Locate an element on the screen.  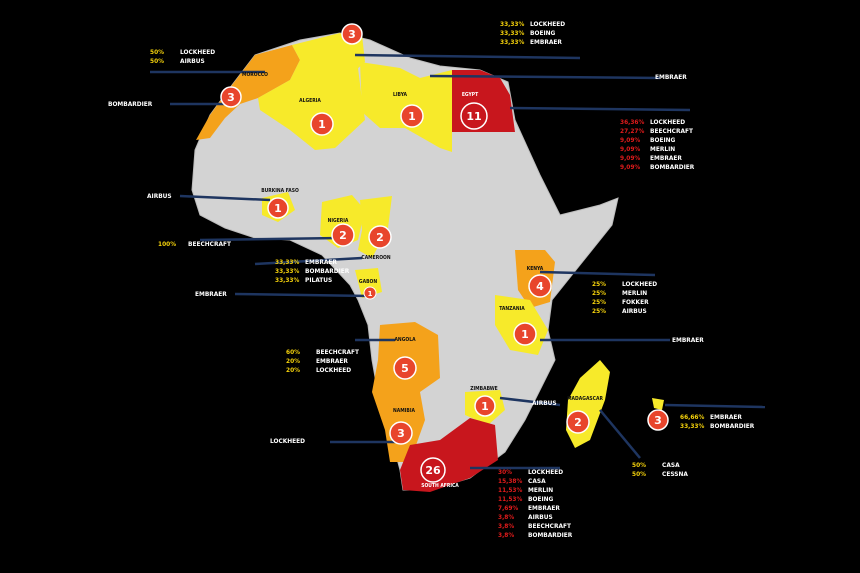
callout-row: 9,09% BOEING is located at coordinates (657, 140).